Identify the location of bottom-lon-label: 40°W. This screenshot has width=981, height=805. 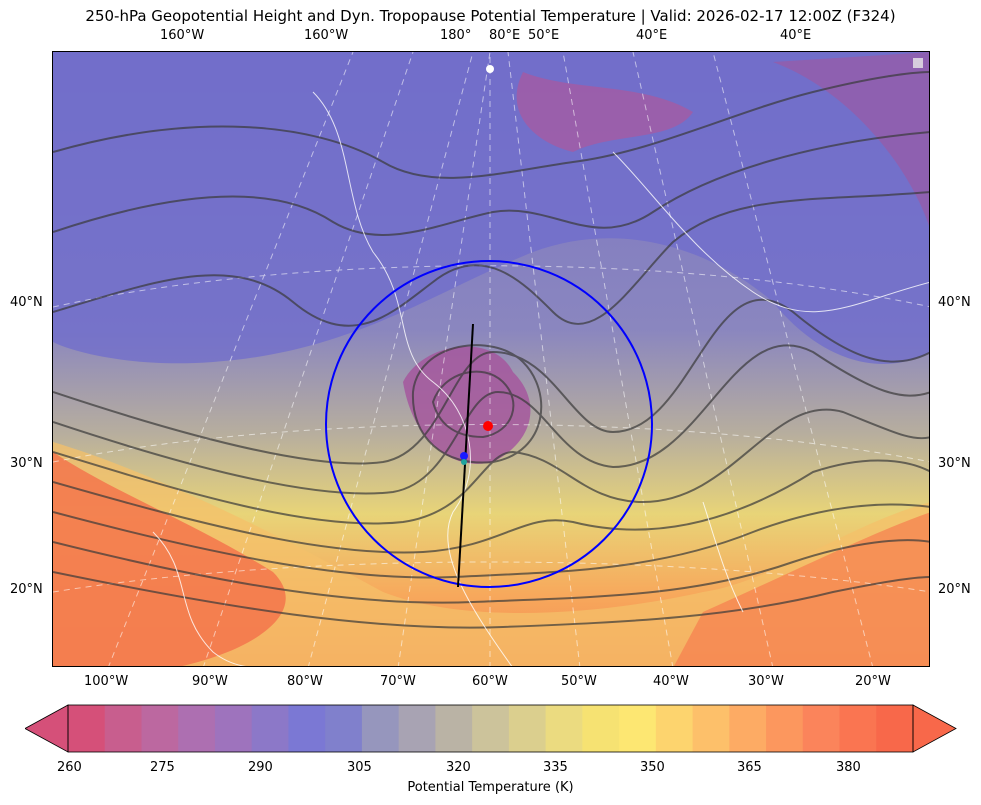
(671, 681).